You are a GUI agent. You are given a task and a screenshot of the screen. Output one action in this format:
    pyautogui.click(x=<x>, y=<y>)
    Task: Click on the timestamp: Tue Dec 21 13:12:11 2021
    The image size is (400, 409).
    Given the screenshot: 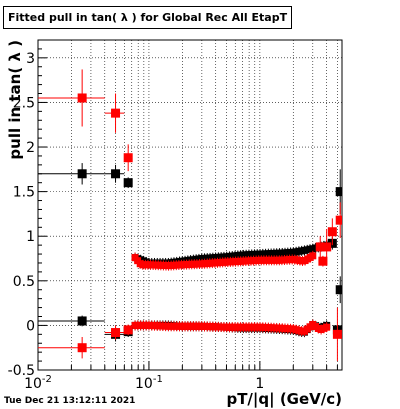 What is the action you would take?
    pyautogui.click(x=70, y=401)
    